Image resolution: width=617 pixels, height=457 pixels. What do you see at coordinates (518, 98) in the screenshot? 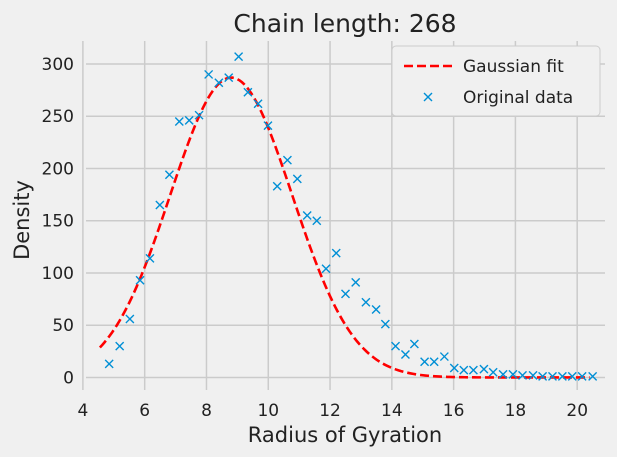
I see `legend-label-original-data: Original data` at bounding box center [518, 98].